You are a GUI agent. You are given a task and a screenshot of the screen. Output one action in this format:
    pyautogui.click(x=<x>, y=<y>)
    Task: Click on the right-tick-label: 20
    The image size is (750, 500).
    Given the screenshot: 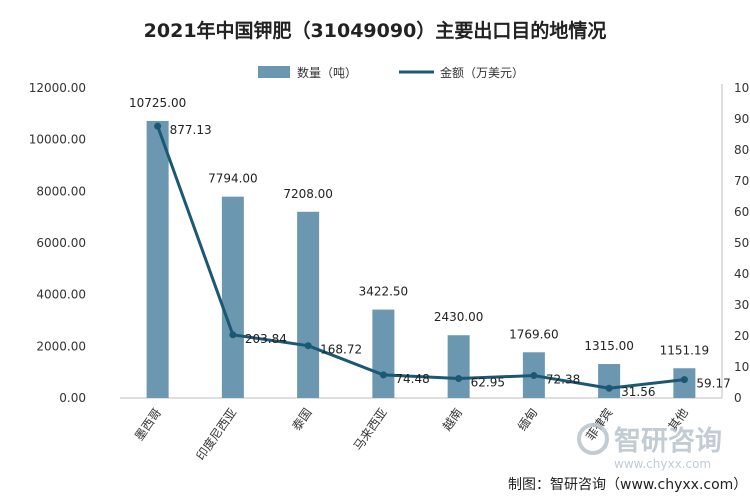 What is the action you would take?
    pyautogui.click(x=741, y=336)
    